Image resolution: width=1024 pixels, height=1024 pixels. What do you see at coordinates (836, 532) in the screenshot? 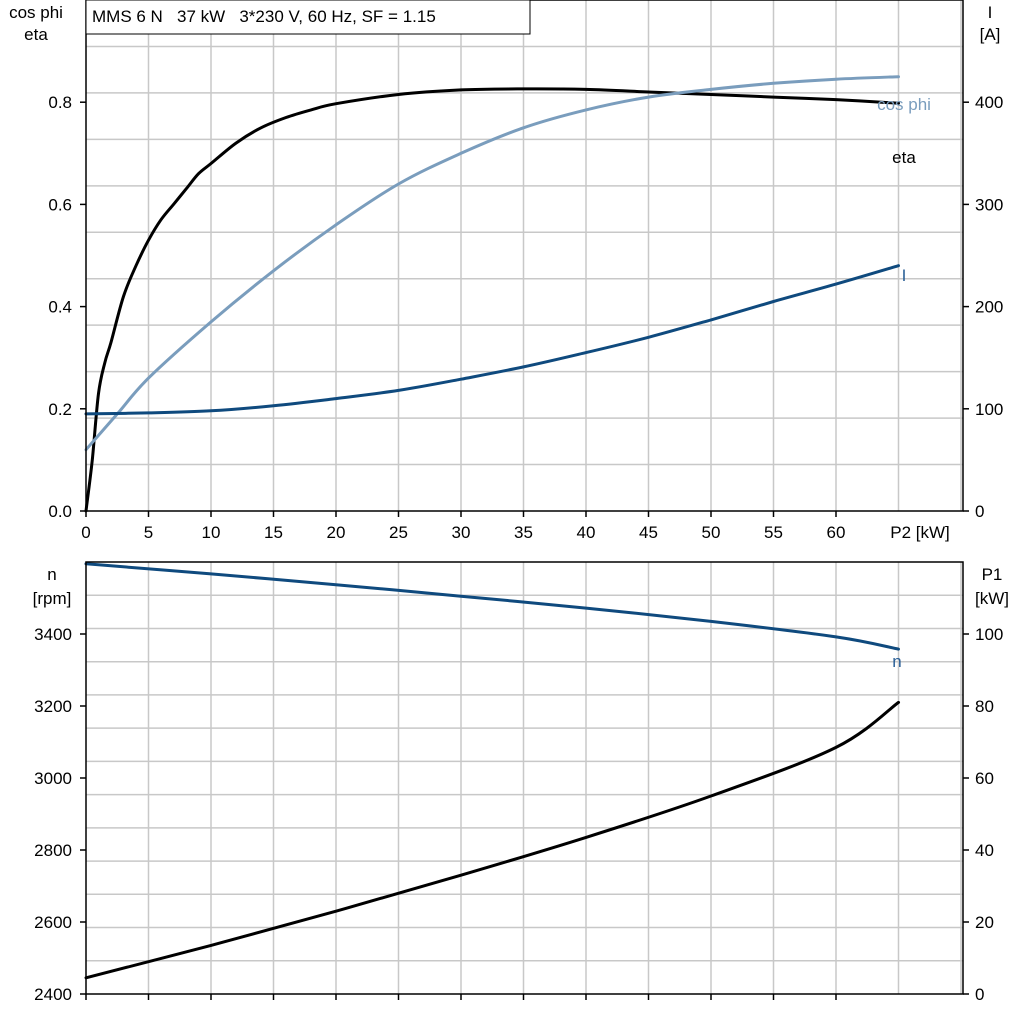
I see `x-tick-label: 60` at bounding box center [836, 532].